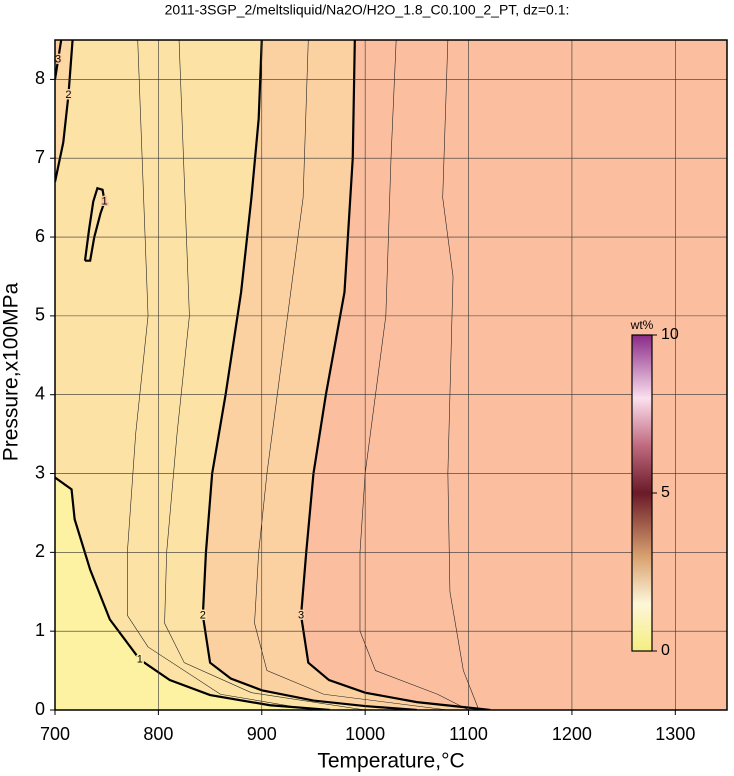  Describe the element at coordinates (390, 761) in the screenshot. I see `x-axis-label: Temperature,°C` at that location.